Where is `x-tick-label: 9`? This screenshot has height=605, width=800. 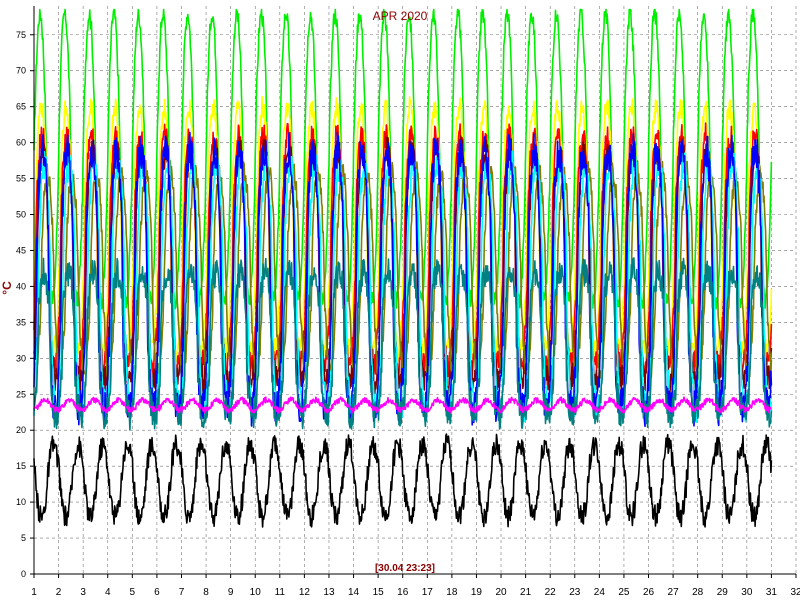
x-tick-label: 9 is located at coordinates (231, 592).